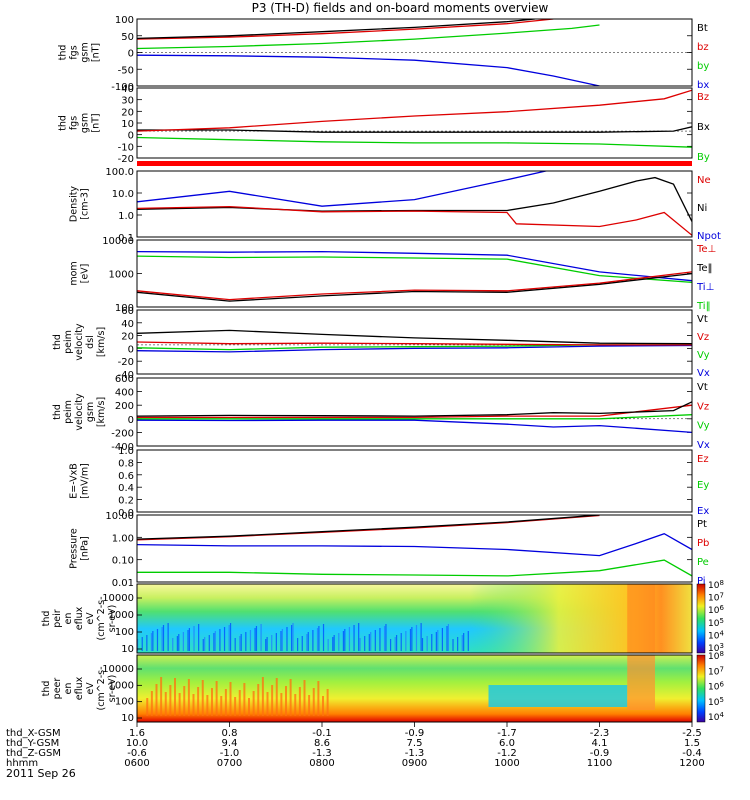 The width and height of the screenshot is (750, 800). I want to click on z-gsm-value: -0.4, so click(692, 753).